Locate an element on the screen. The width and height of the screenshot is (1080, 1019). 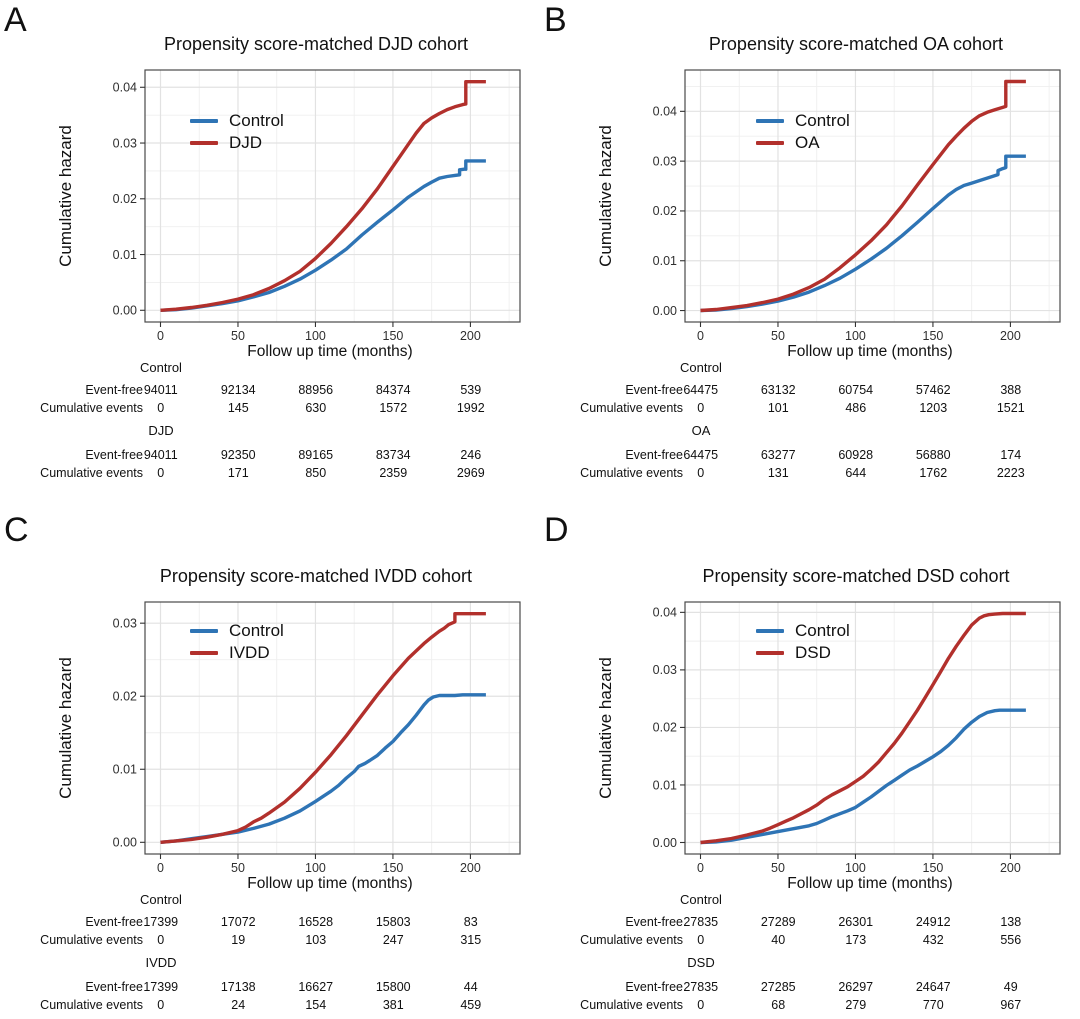
risk-value: 17138 is located at coordinates (238, 987).